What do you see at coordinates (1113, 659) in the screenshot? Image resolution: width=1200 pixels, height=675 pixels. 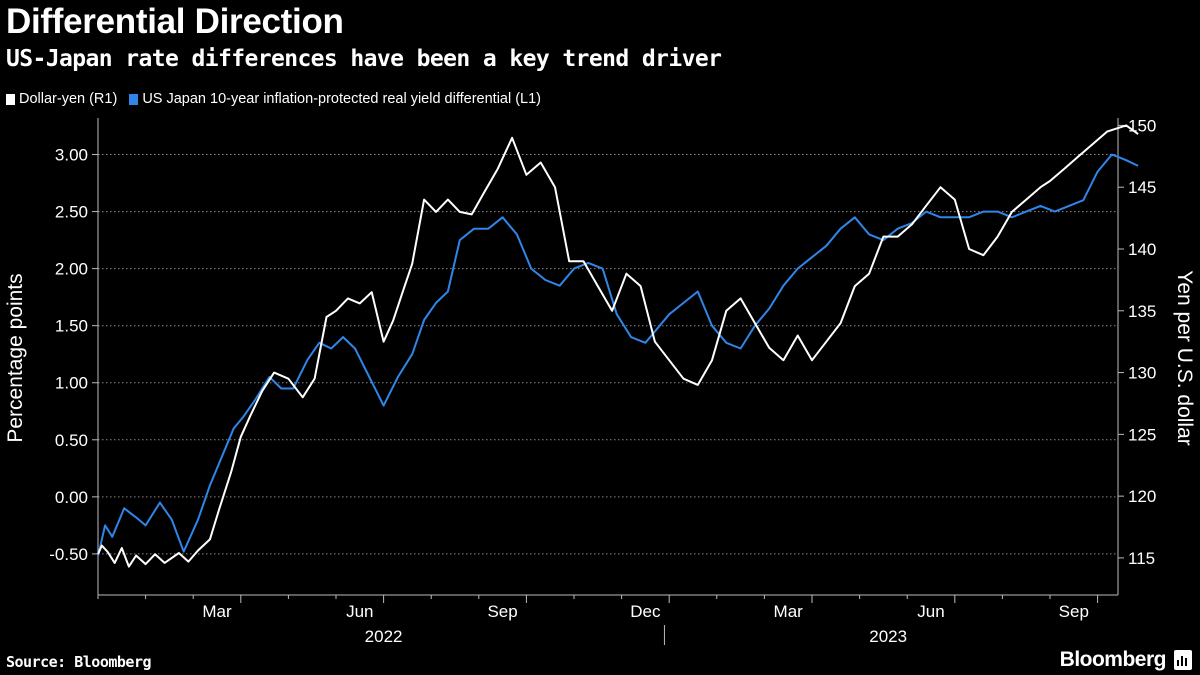 I see `brand-logo: Bloomberg` at bounding box center [1113, 659].